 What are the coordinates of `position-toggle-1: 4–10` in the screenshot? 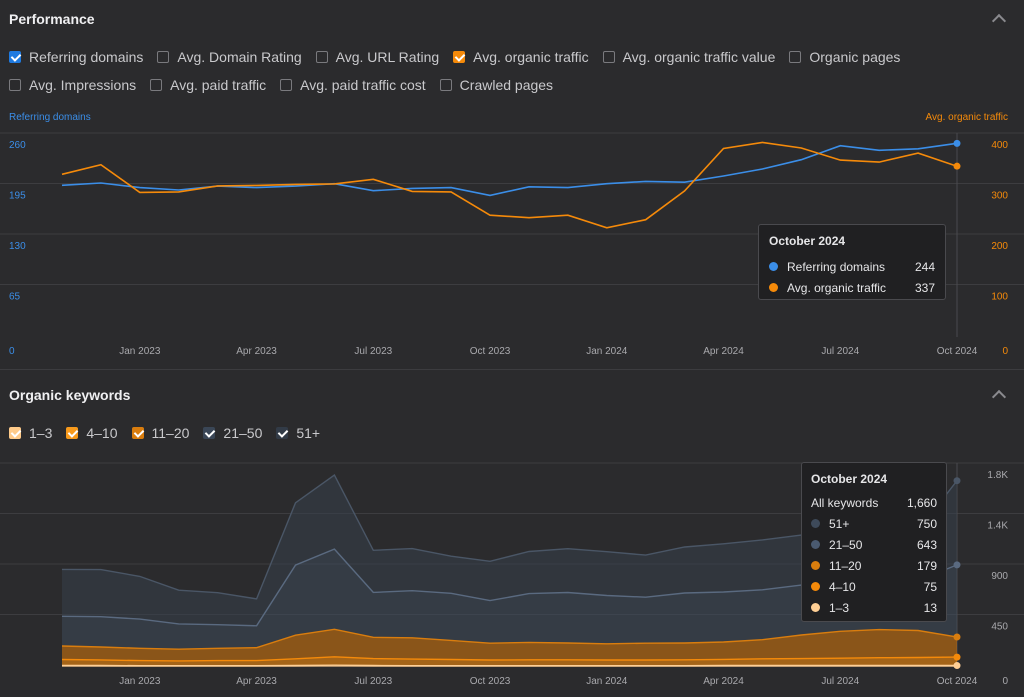 It's located at (92, 433).